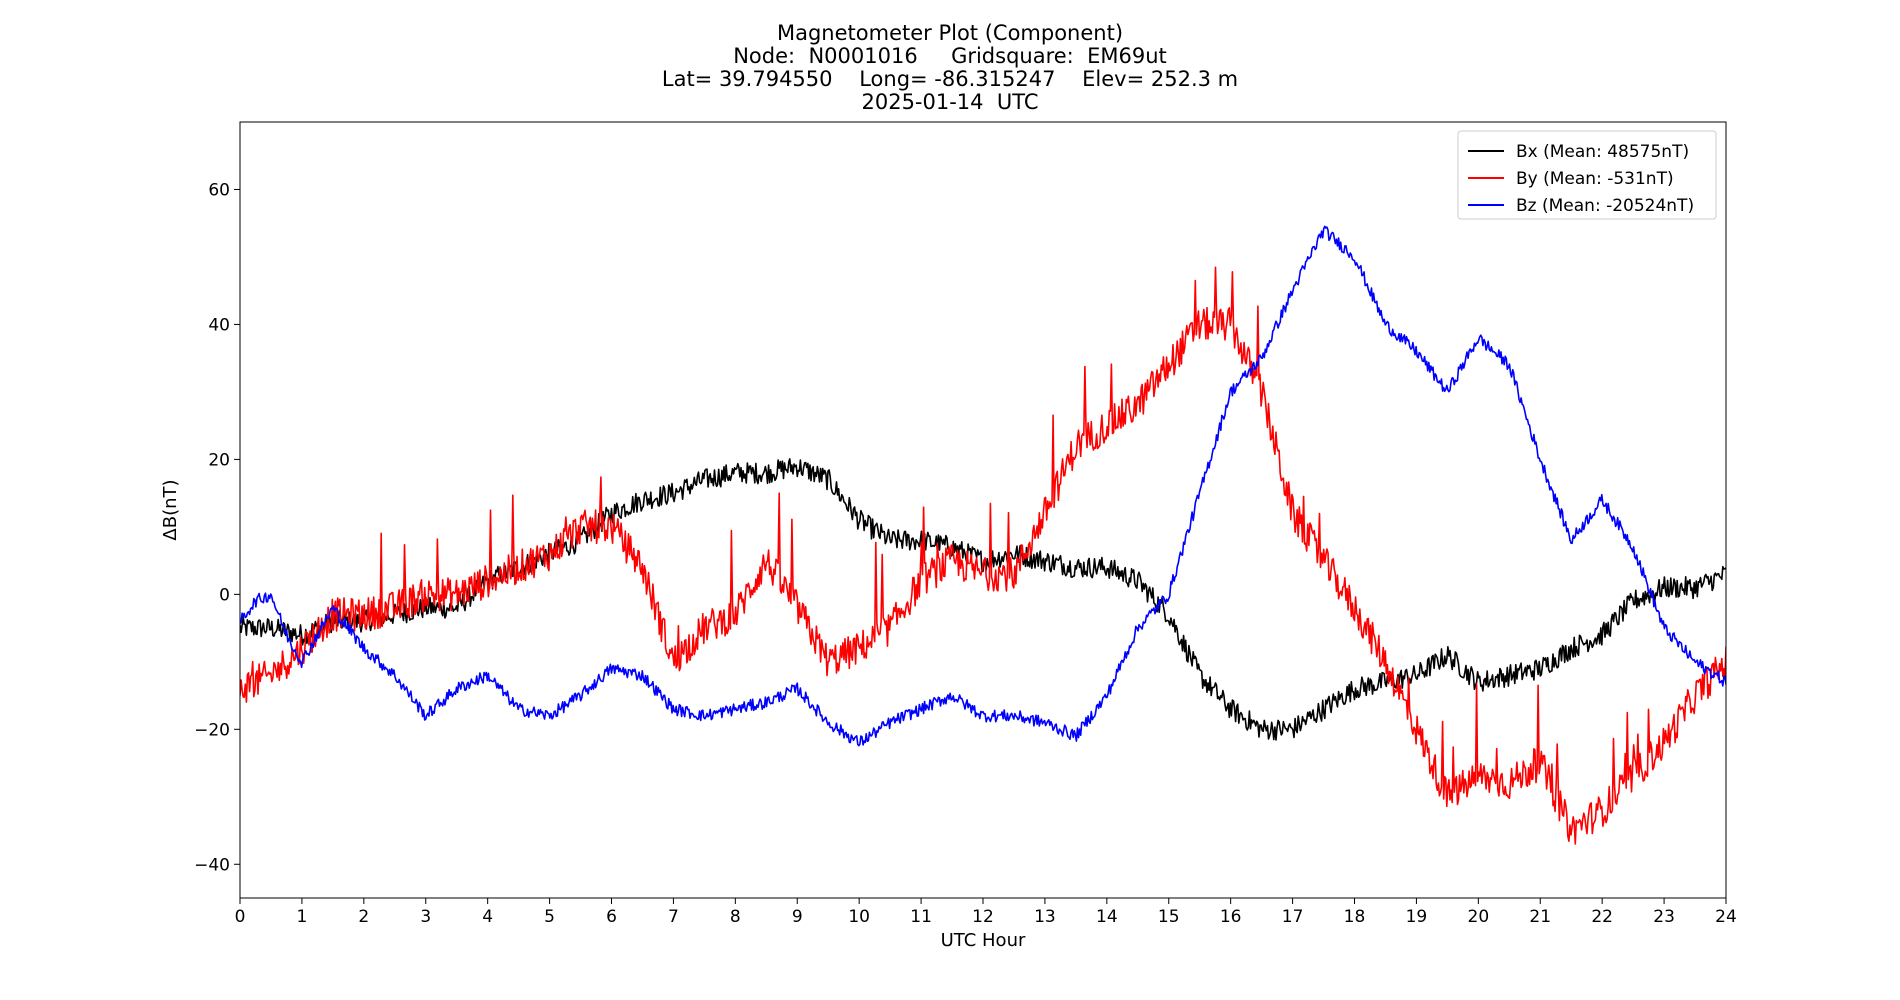  Describe the element at coordinates (487, 917) in the screenshot. I see `x-tick-label: 4` at that location.